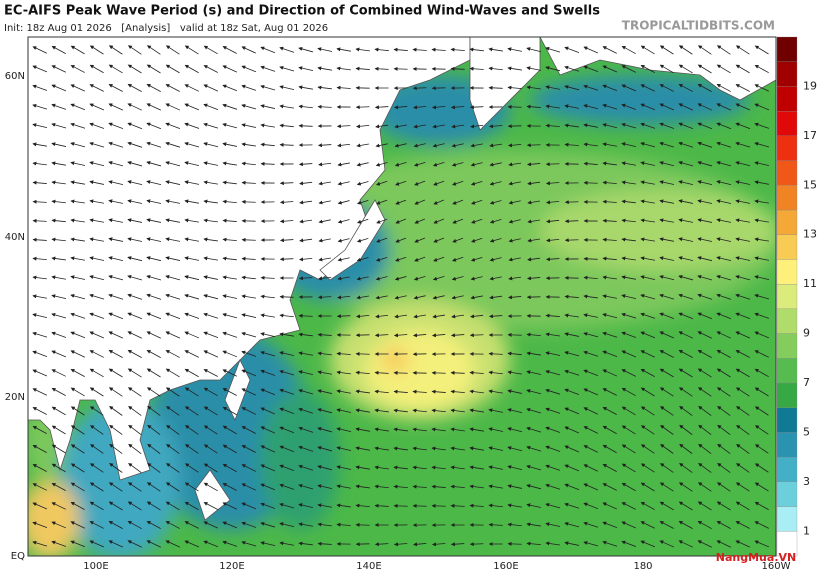 This screenshot has height=577, width=819. I want to click on colorbar-label: 3, so click(806, 481).